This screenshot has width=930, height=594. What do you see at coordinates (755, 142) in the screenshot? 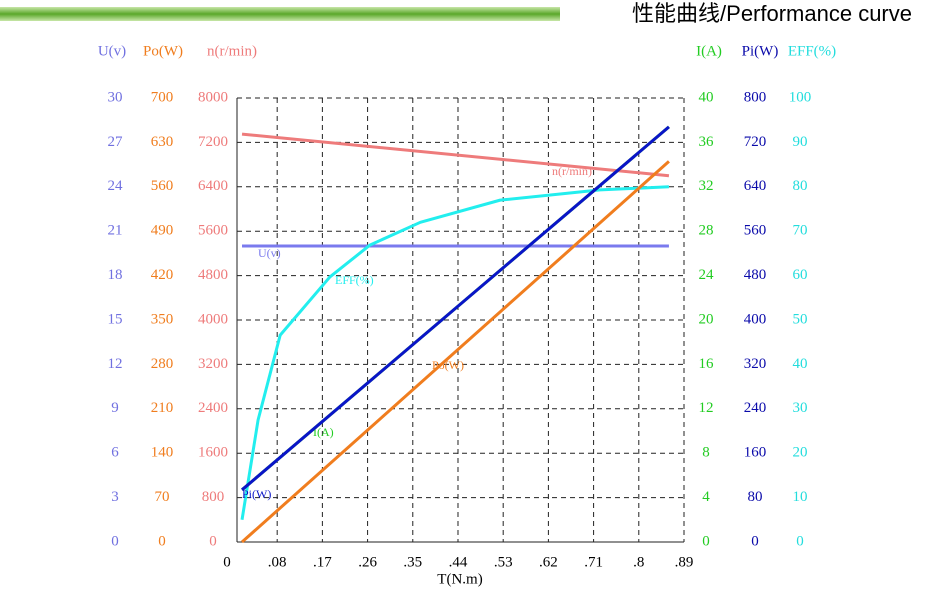
I see `y-tick-label: 720` at bounding box center [755, 142].